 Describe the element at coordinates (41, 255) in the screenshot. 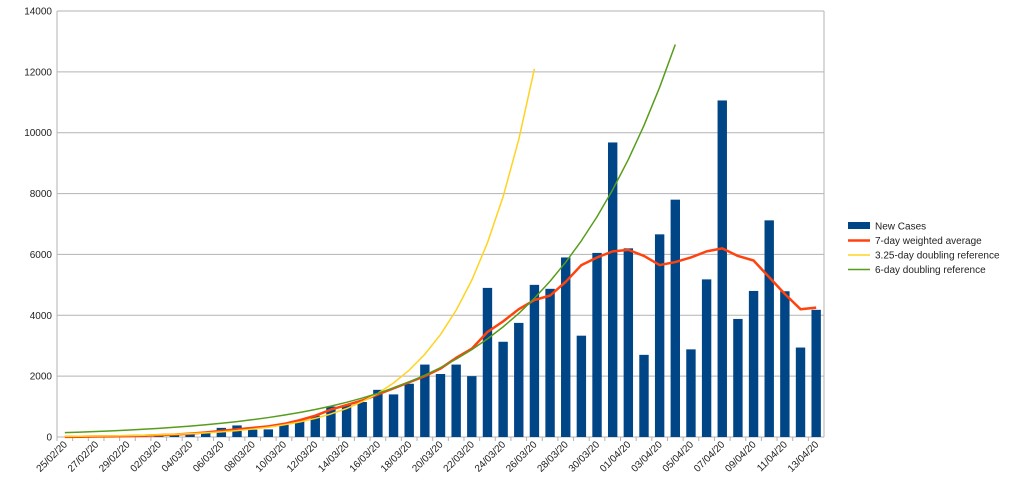

I see `y-tick-label: 6000` at that location.